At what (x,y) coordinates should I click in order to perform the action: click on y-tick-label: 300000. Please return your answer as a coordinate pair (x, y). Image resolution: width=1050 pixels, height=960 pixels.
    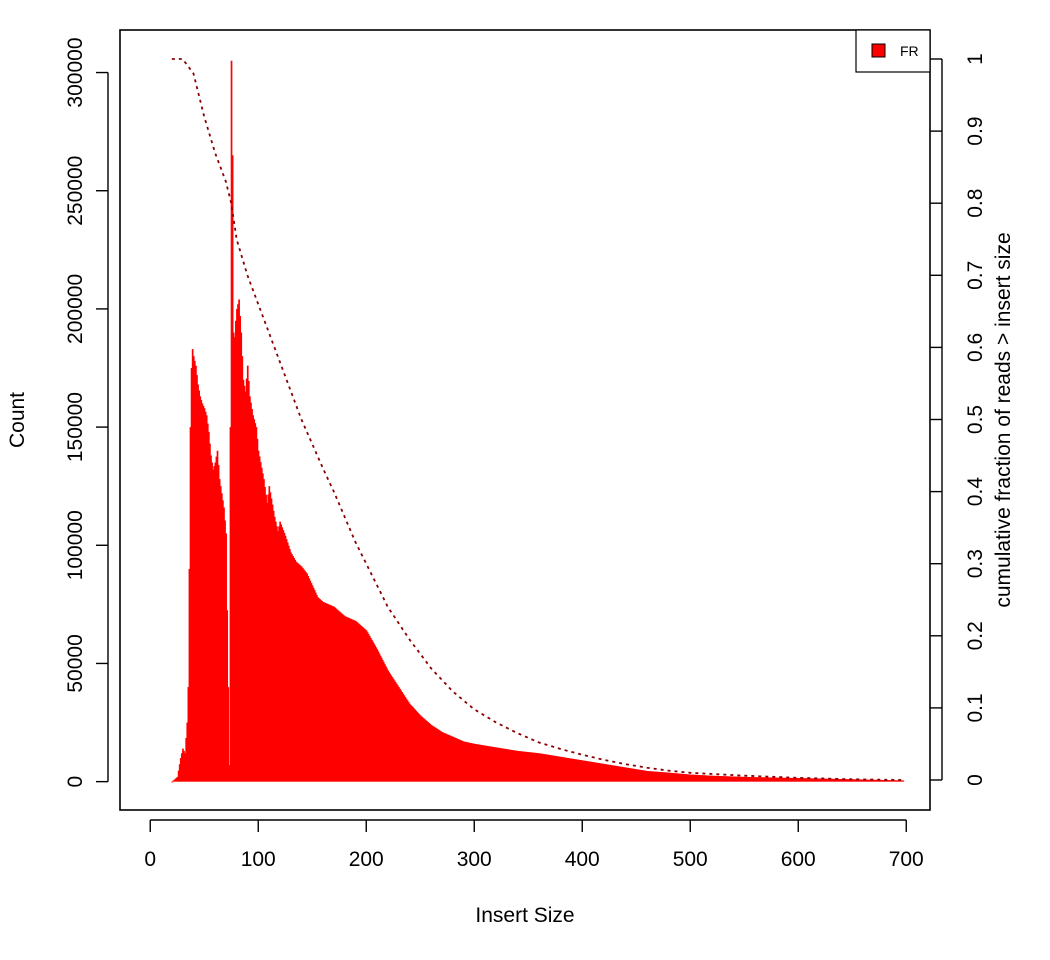
    Looking at the image, I should click on (75, 73).